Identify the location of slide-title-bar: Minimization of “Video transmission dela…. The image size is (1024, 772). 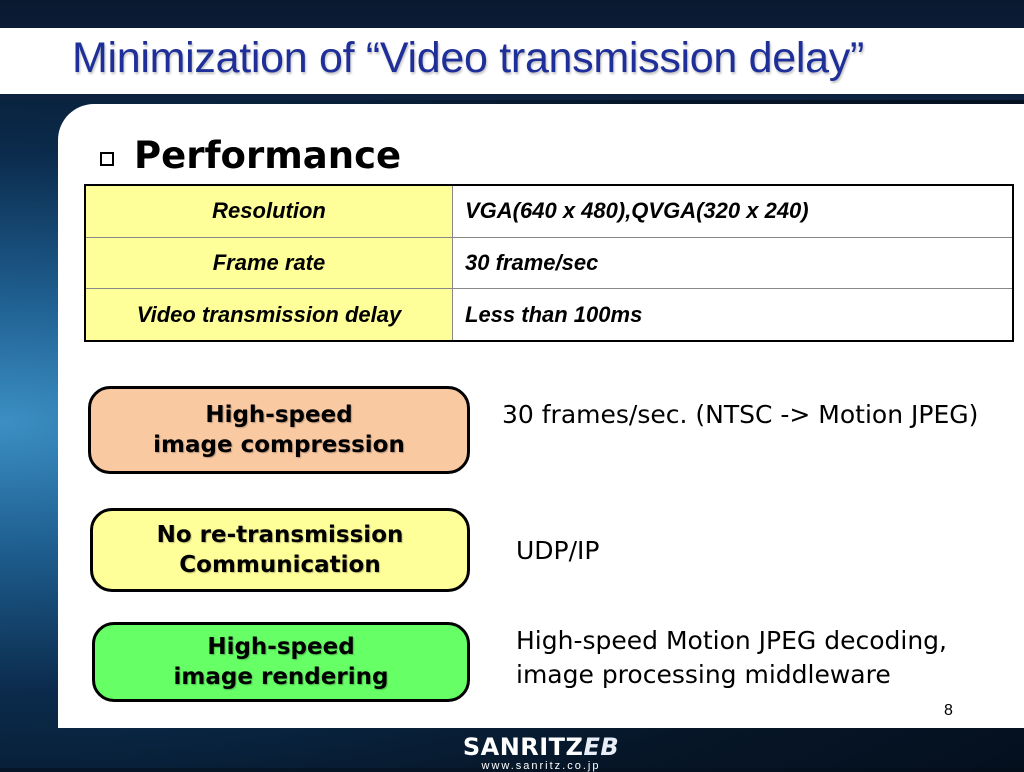
(512, 61).